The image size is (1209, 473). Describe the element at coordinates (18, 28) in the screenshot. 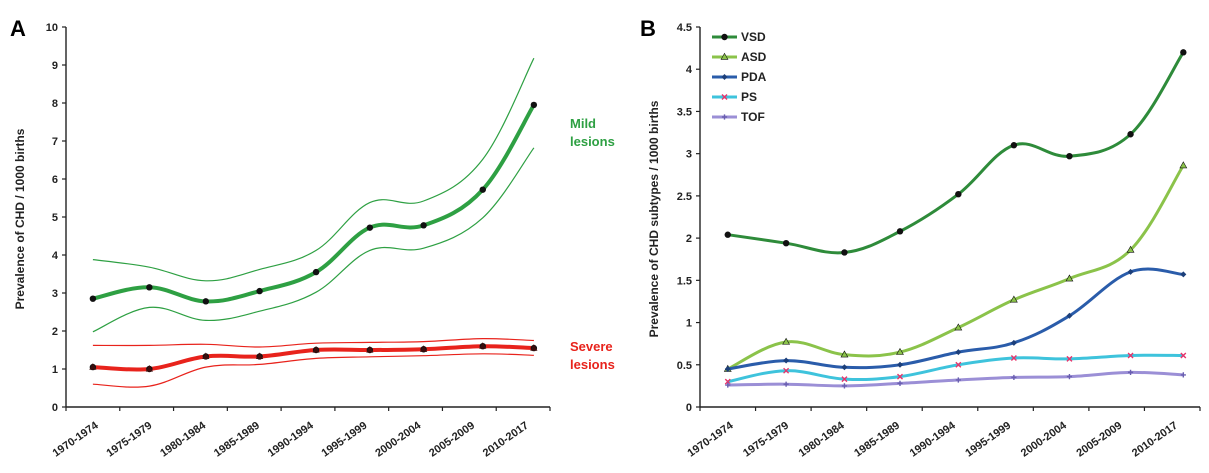

I see `panel-a-label: A` at that location.